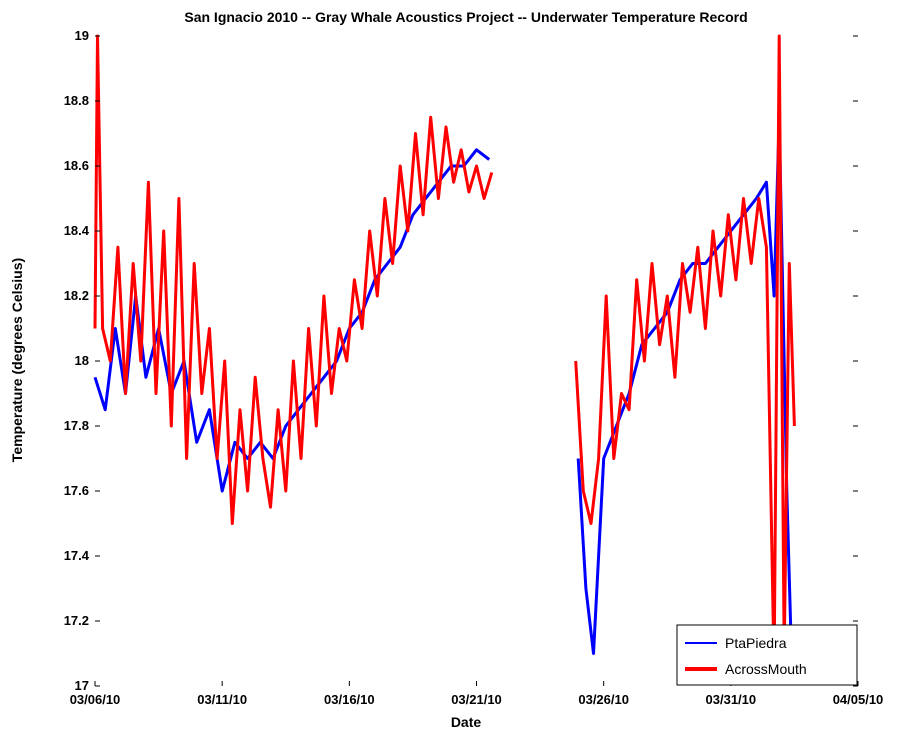  Describe the element at coordinates (82, 360) in the screenshot. I see `y-tick-label: 18` at that location.